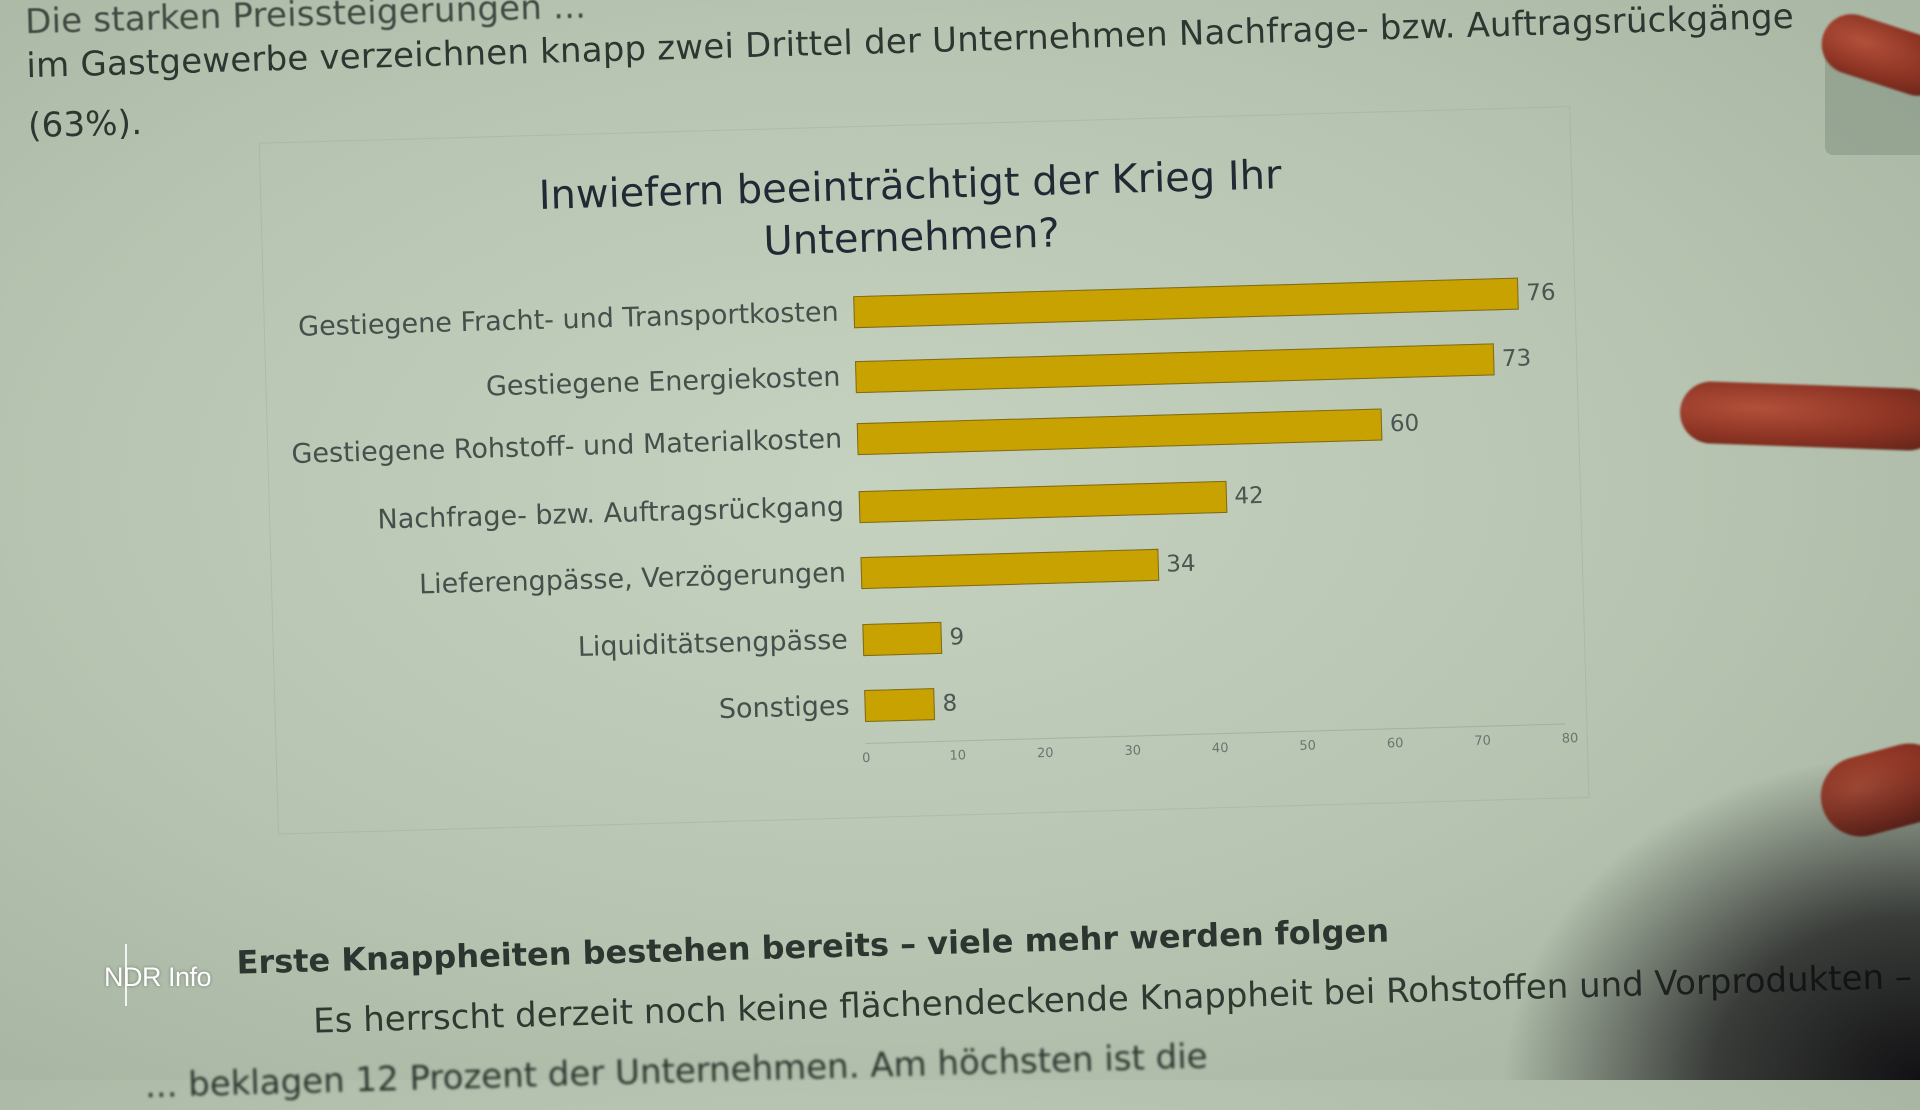 Image resolution: width=1920 pixels, height=1110 pixels. What do you see at coordinates (85, 125) in the screenshot?
I see `paragraph-line-2: (63%).` at bounding box center [85, 125].